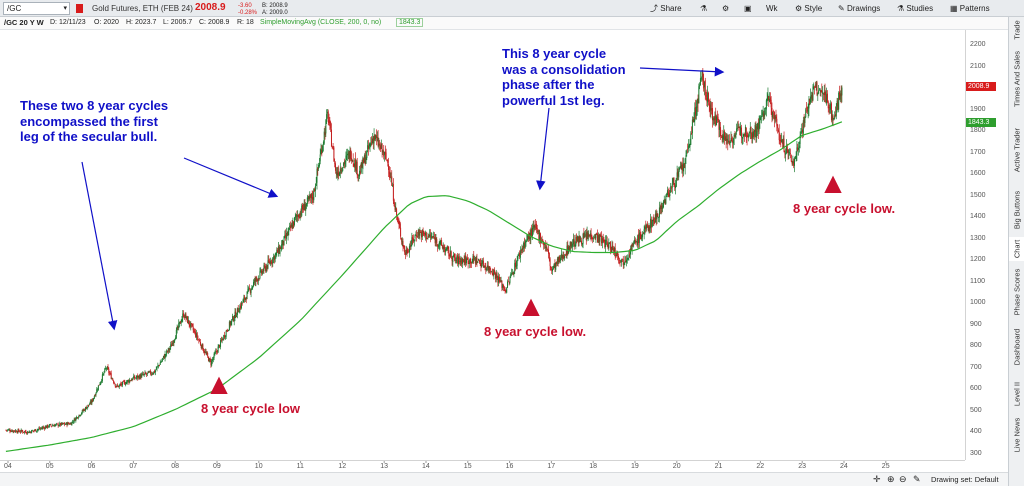 Image resolution: width=1024 pixels, height=486 pixels. What do you see at coordinates (859, 8) in the screenshot?
I see `drawings-button: ✎ Drawings` at bounding box center [859, 8].